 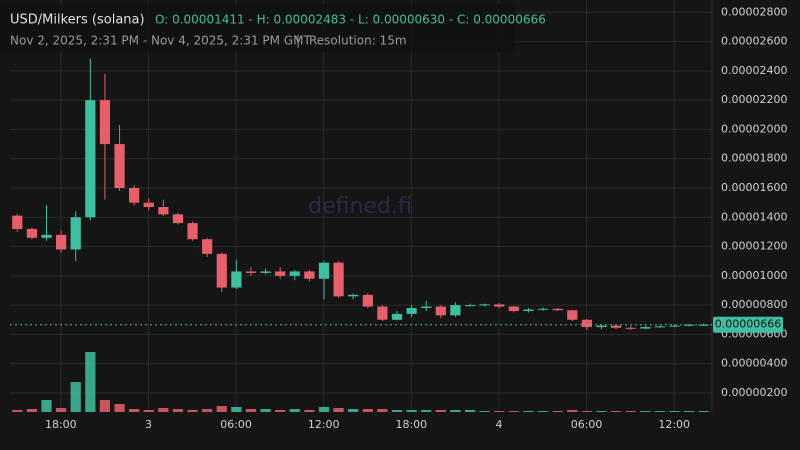 What do you see at coordinates (754, 99) in the screenshot?
I see `y-tick-label: 0.00002200` at bounding box center [754, 99].